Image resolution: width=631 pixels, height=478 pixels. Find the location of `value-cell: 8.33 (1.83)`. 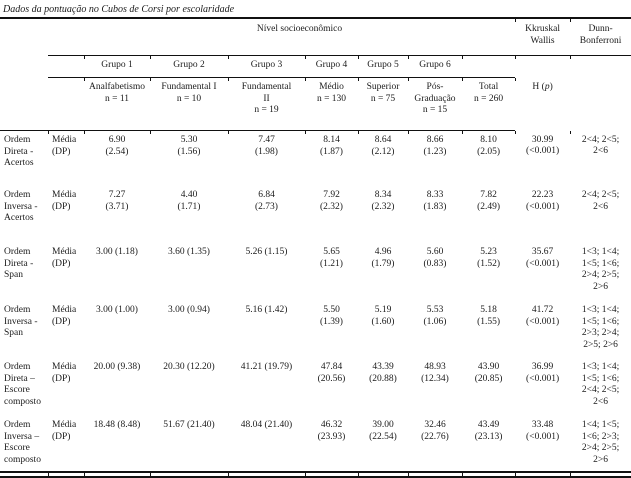

value-cell: 8.33 (1.83) is located at coordinates (435, 201).